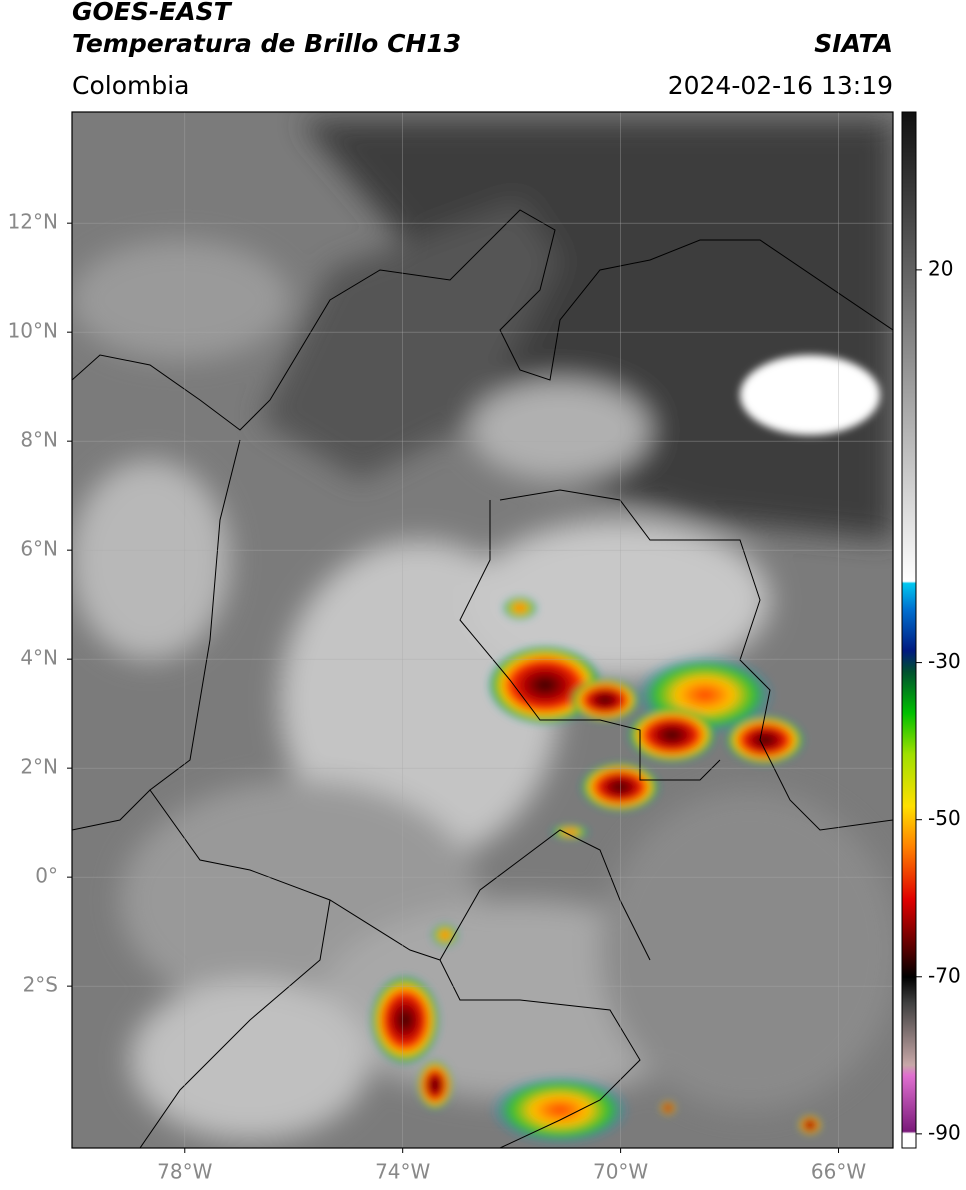 This screenshot has width=966, height=1190. What do you see at coordinates (944, 1132) in the screenshot?
I see `colorbar-tick-label: -90` at bounding box center [944, 1132].